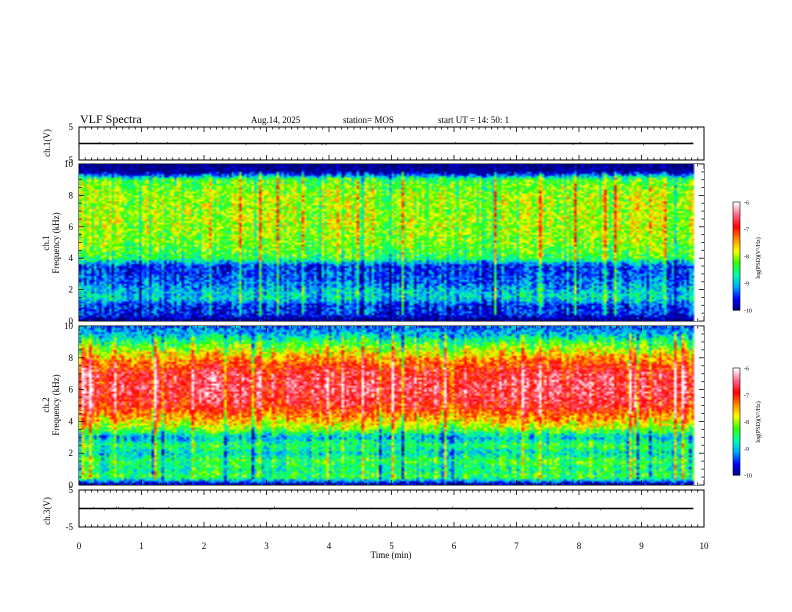 The width and height of the screenshot is (792, 612). I want to click on ch1-waveform, so click(386, 143).